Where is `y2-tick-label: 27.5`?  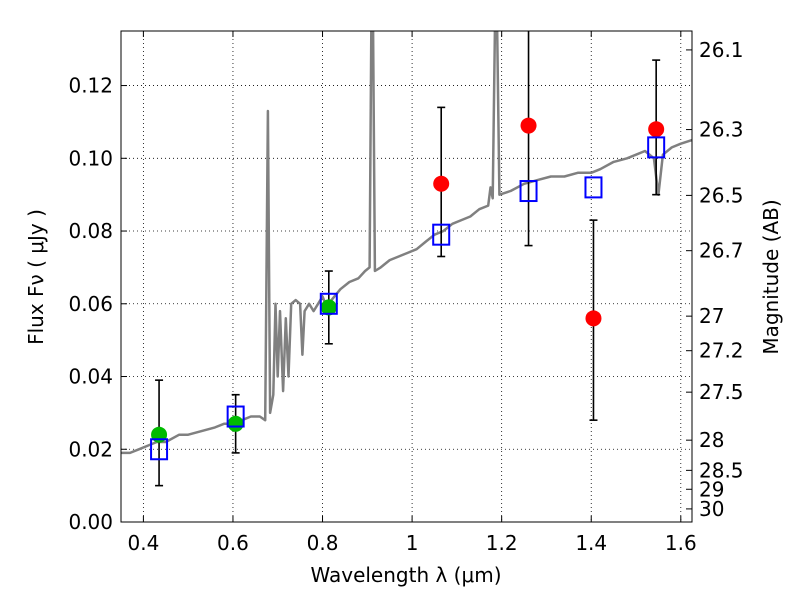
y2-tick-label: 27.5 is located at coordinates (721, 392).